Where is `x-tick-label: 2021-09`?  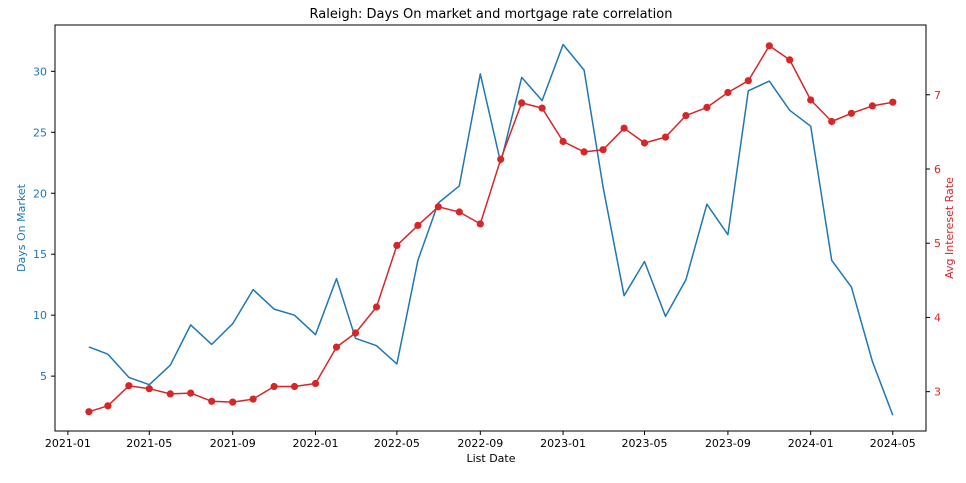
x-tick-label: 2021-09 is located at coordinates (233, 443).